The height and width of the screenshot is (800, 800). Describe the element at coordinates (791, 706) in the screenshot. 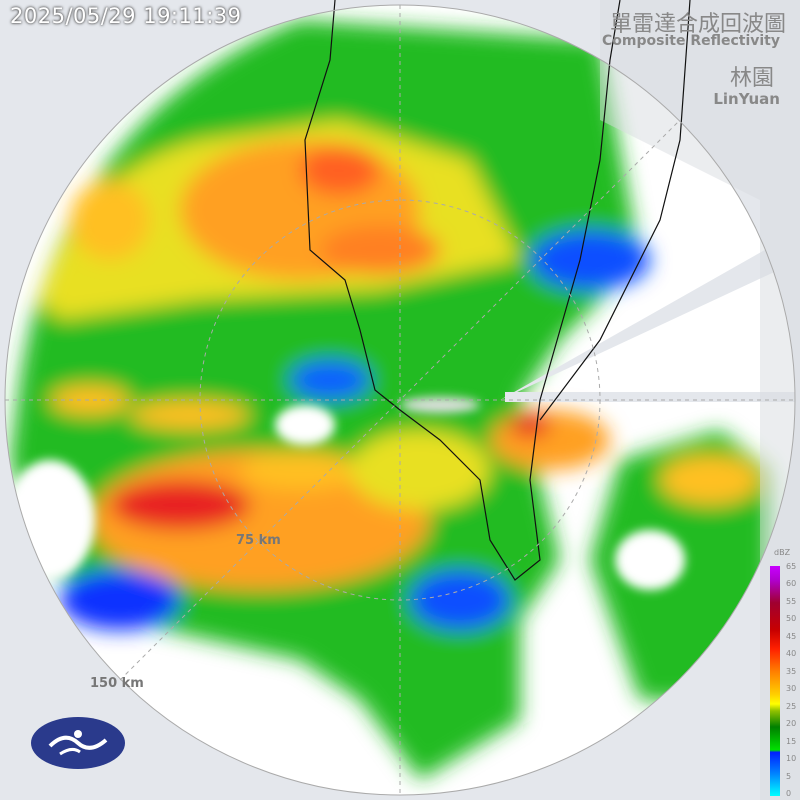

I see `legend-tick: 25` at that location.